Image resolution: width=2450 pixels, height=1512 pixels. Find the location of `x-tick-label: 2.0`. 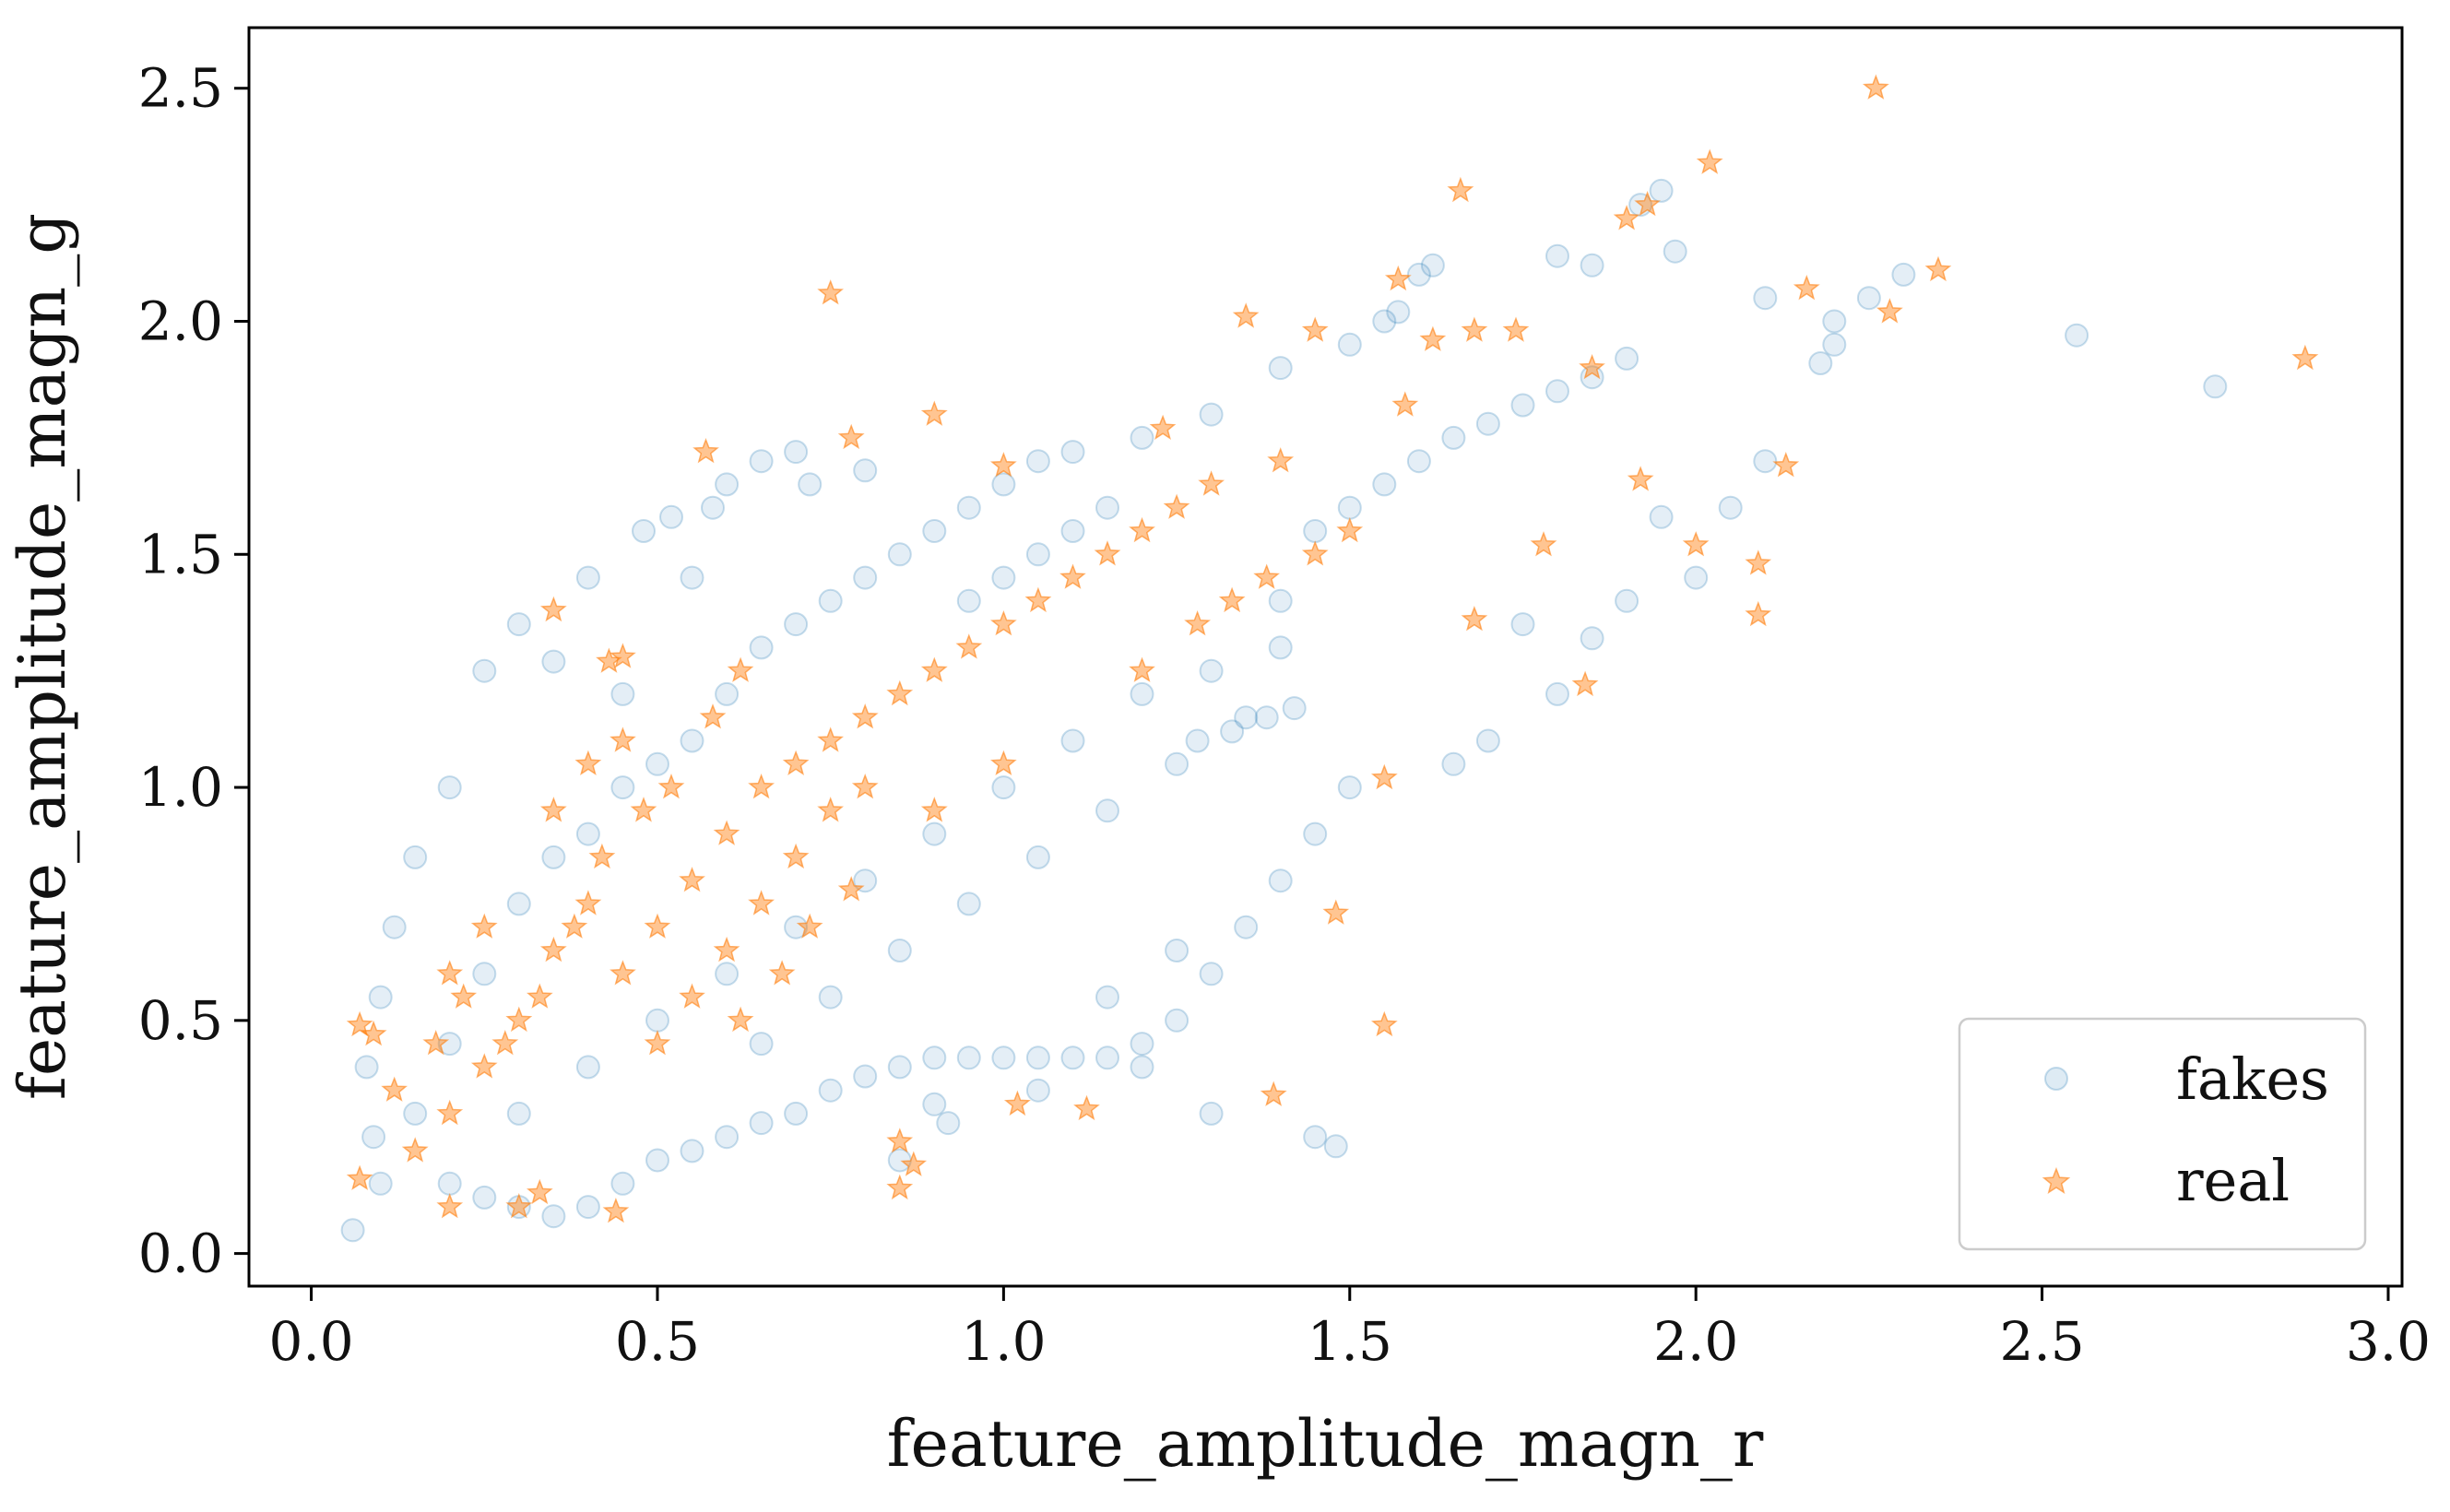

x-tick-label: 2.0 is located at coordinates (1695, 1341).